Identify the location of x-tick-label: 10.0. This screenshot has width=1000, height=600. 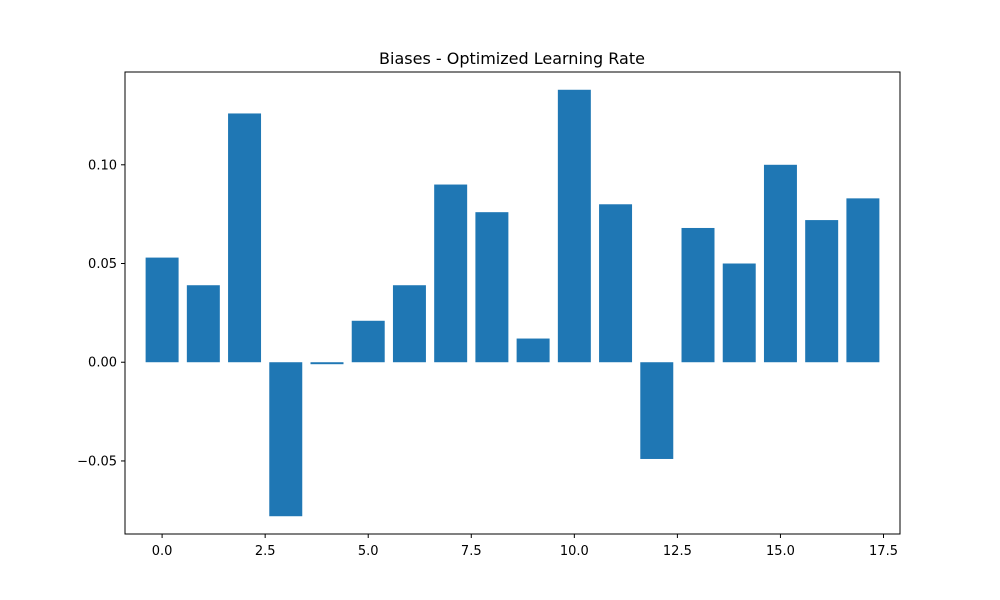
(574, 551).